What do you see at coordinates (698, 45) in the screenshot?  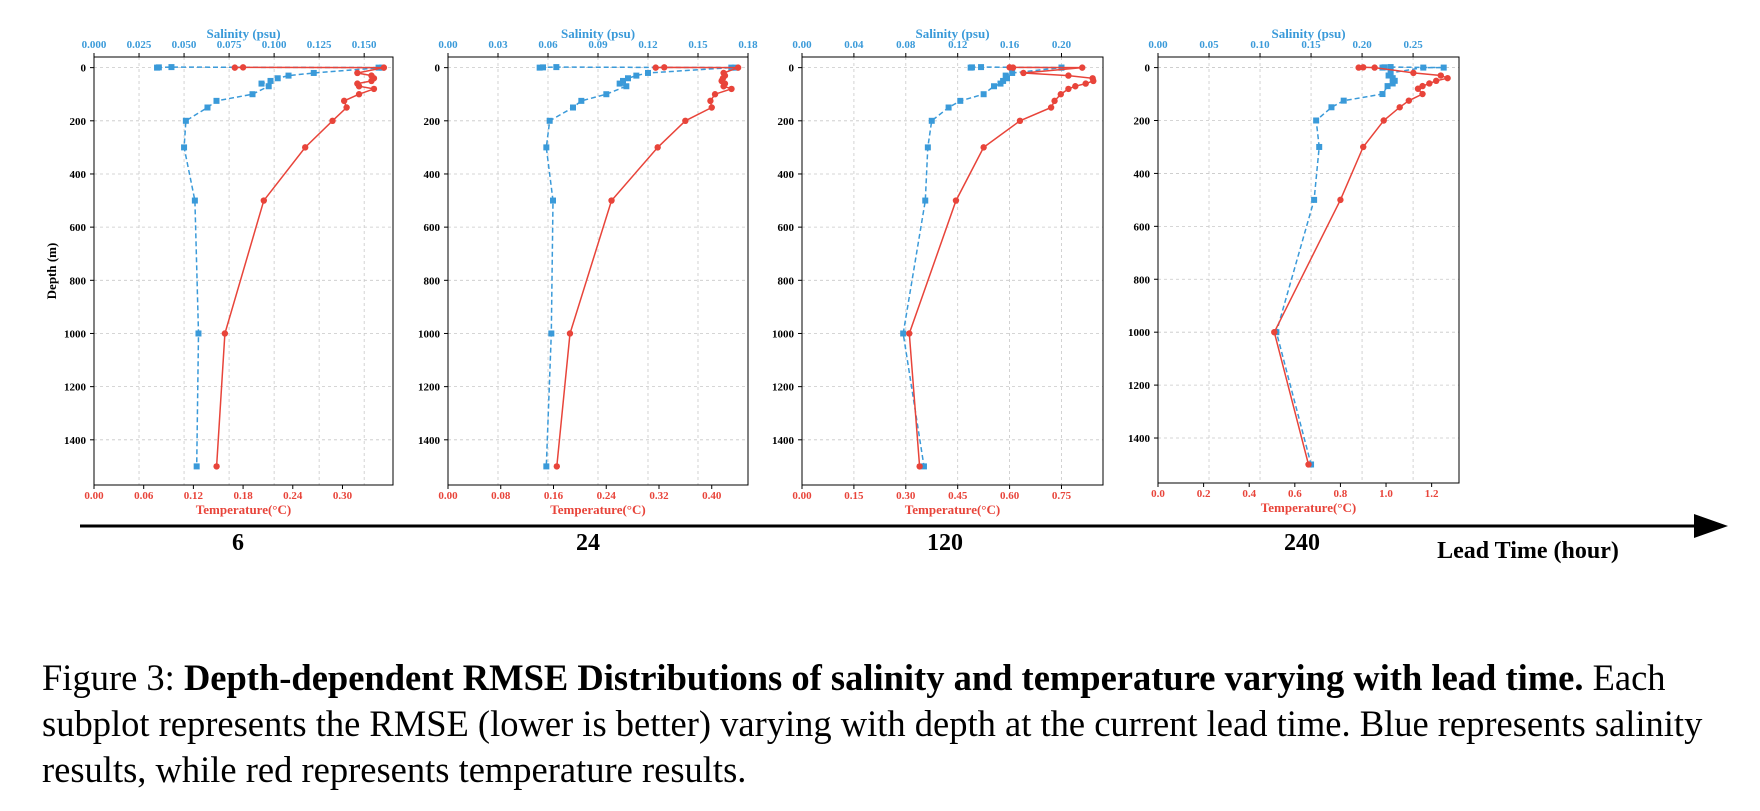 I see `salinity-tick-label: 0.15` at bounding box center [698, 45].